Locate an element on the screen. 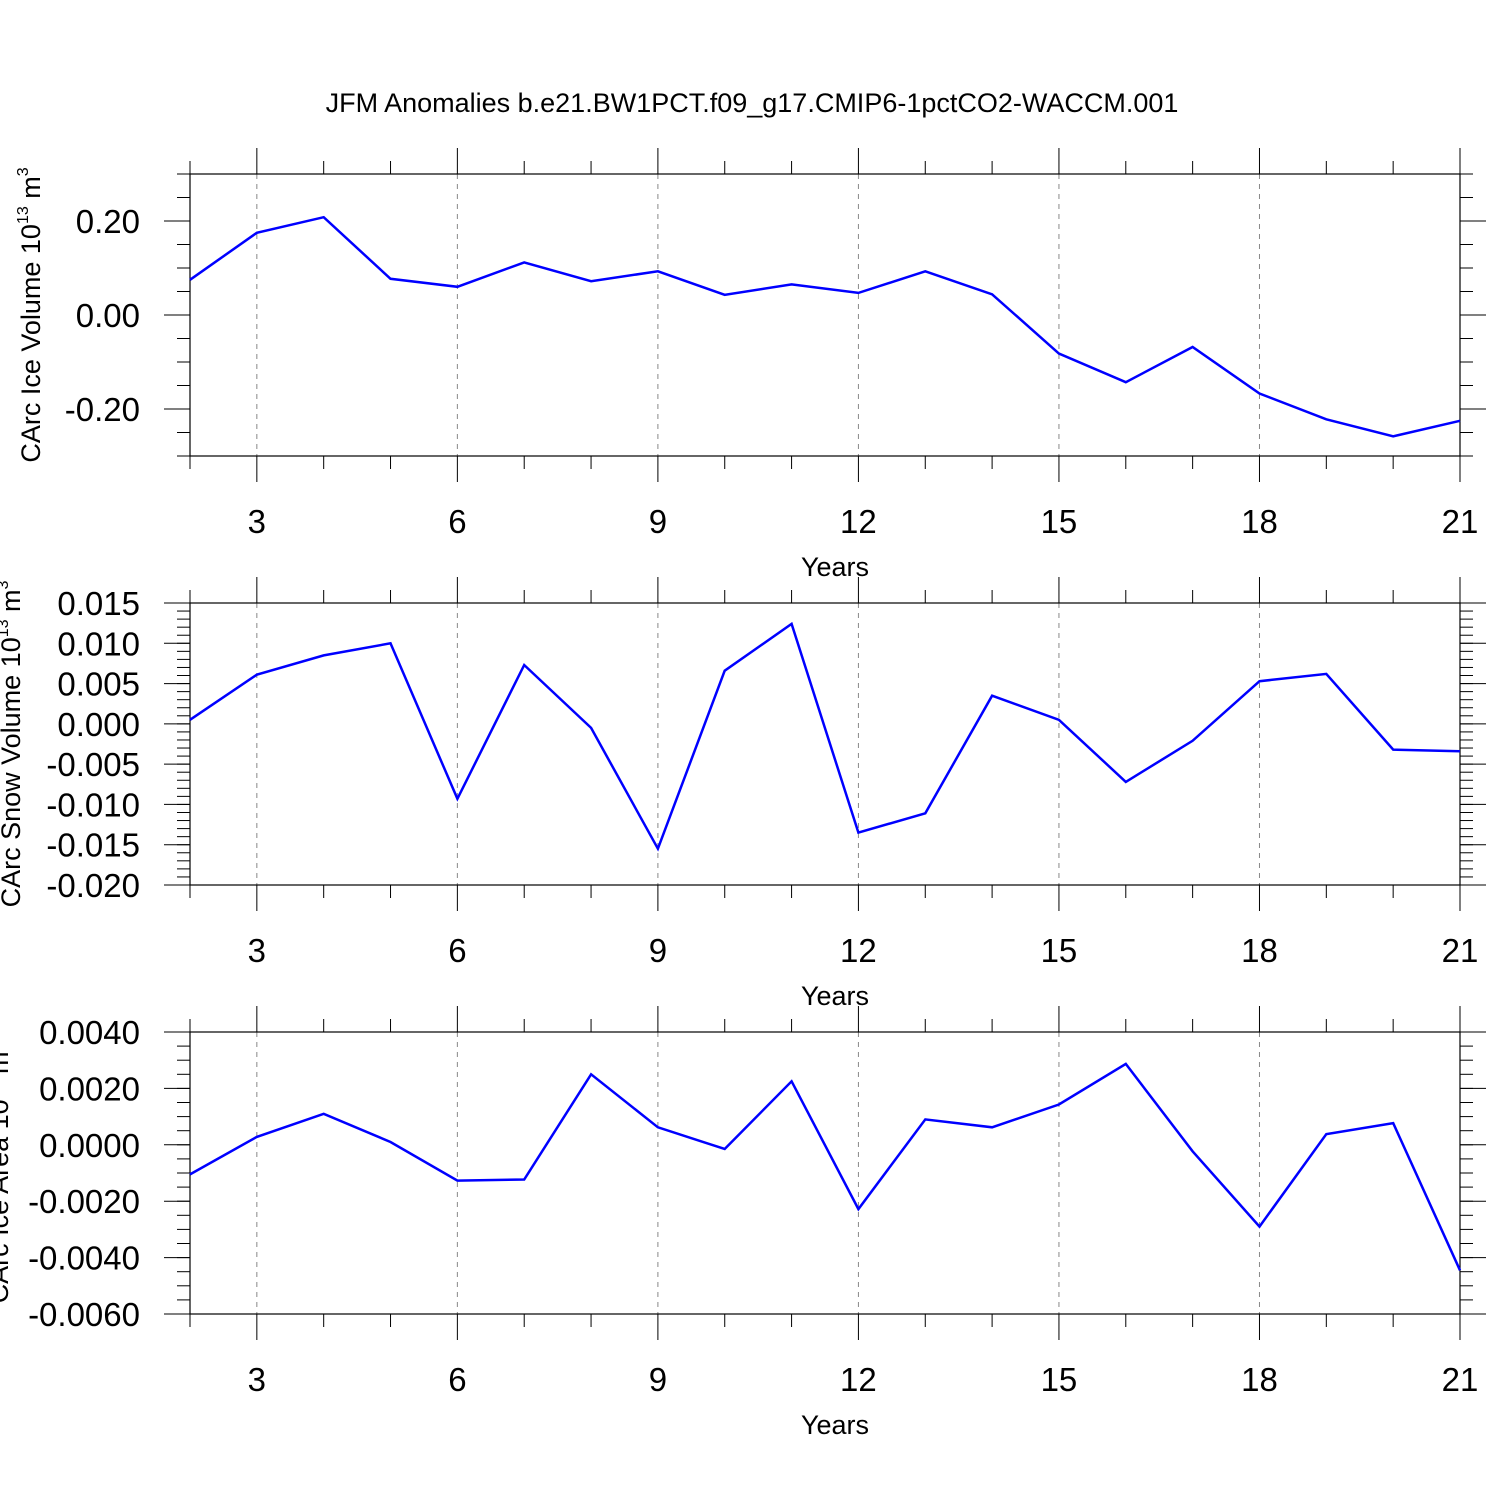 This screenshot has width=1500, height=1500. y-tick-label: -0.0020 is located at coordinates (84, 1201).